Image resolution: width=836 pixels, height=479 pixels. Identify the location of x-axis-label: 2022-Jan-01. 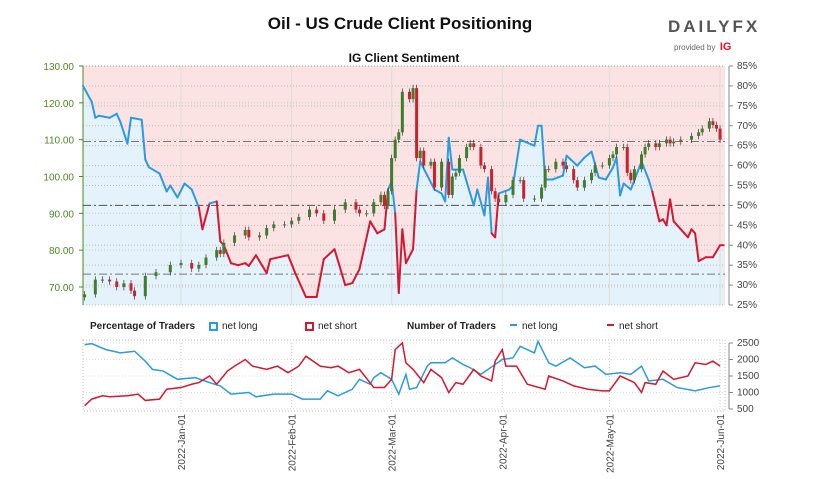
(182, 442).